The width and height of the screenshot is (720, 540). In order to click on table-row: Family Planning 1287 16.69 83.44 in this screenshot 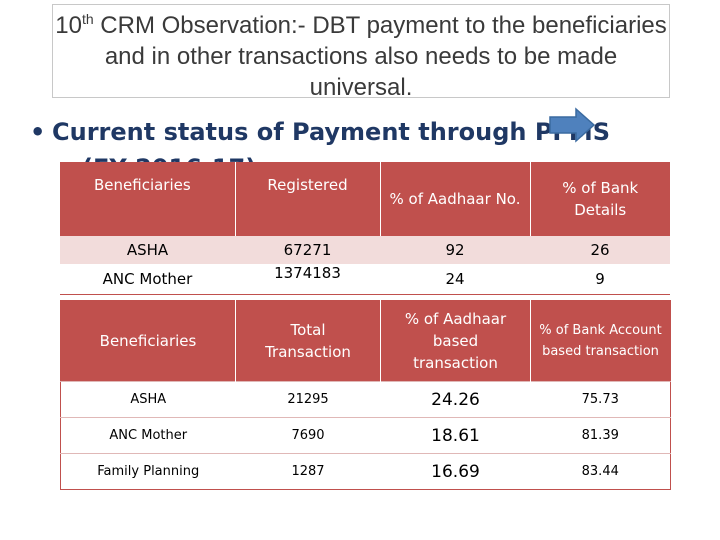, I will do `click(365, 471)`.